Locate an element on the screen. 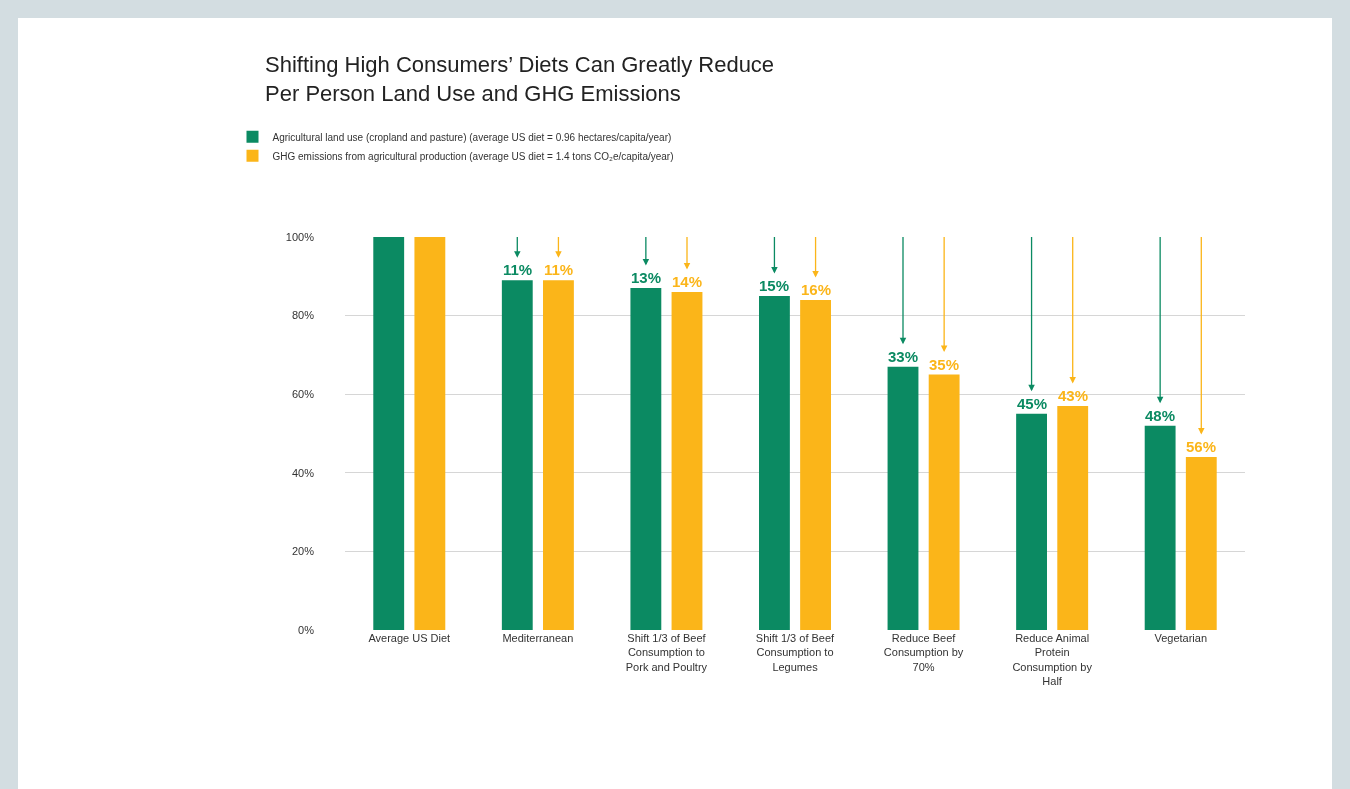 The width and height of the screenshot is (1350, 789). x-tick-label: Shift 1/3 of Beef Consumption to Legumes is located at coordinates (795, 652).